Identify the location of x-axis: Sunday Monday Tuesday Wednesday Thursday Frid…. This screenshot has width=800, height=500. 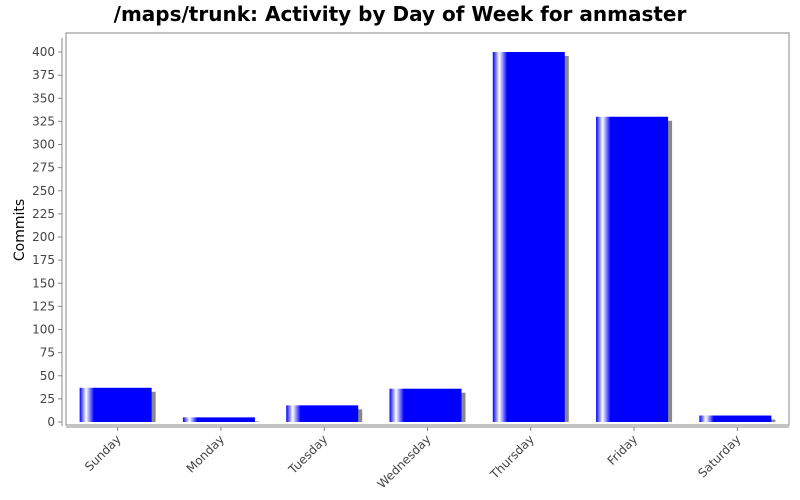
(427, 458).